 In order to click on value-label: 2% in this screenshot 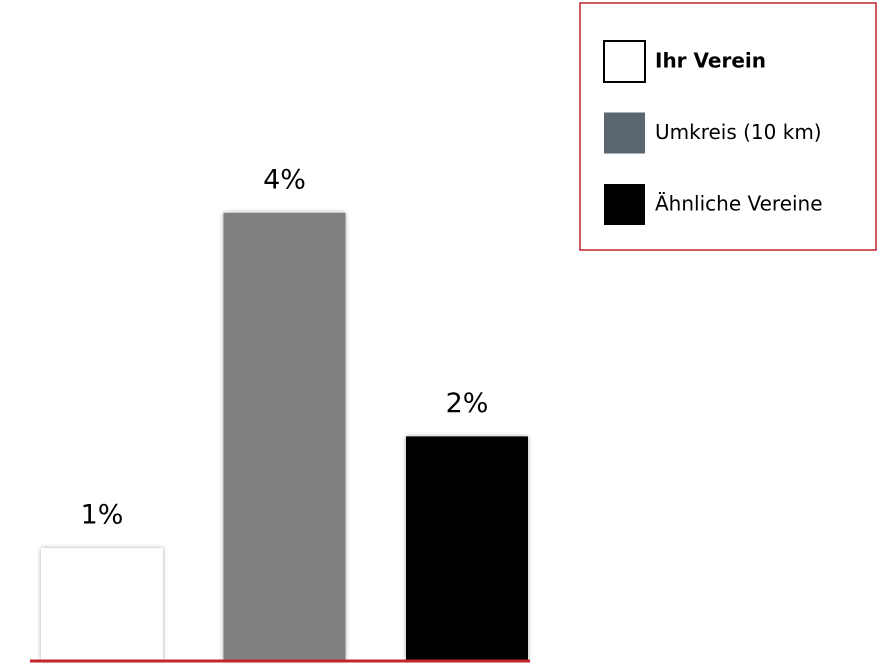, I will do `click(467, 403)`.